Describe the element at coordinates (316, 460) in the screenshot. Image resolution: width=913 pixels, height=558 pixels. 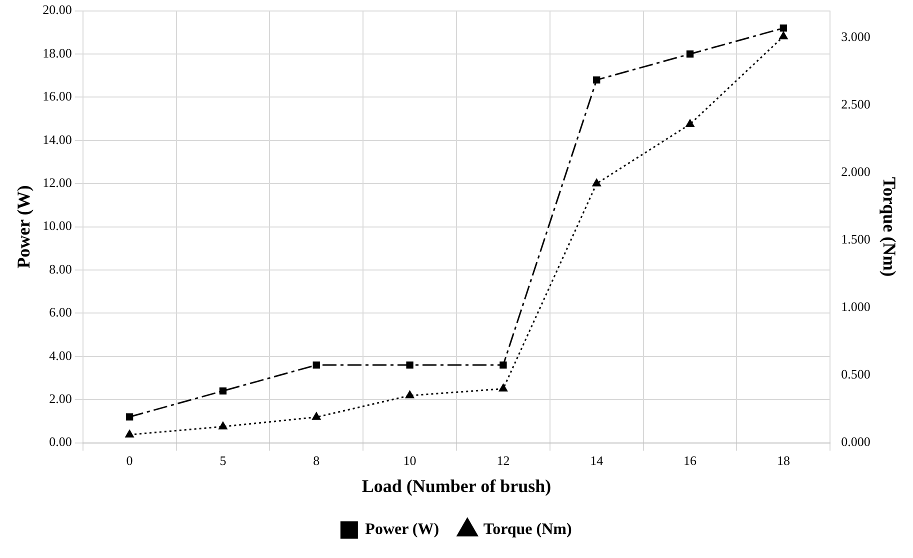
I see `x-tick-label: 8` at that location.